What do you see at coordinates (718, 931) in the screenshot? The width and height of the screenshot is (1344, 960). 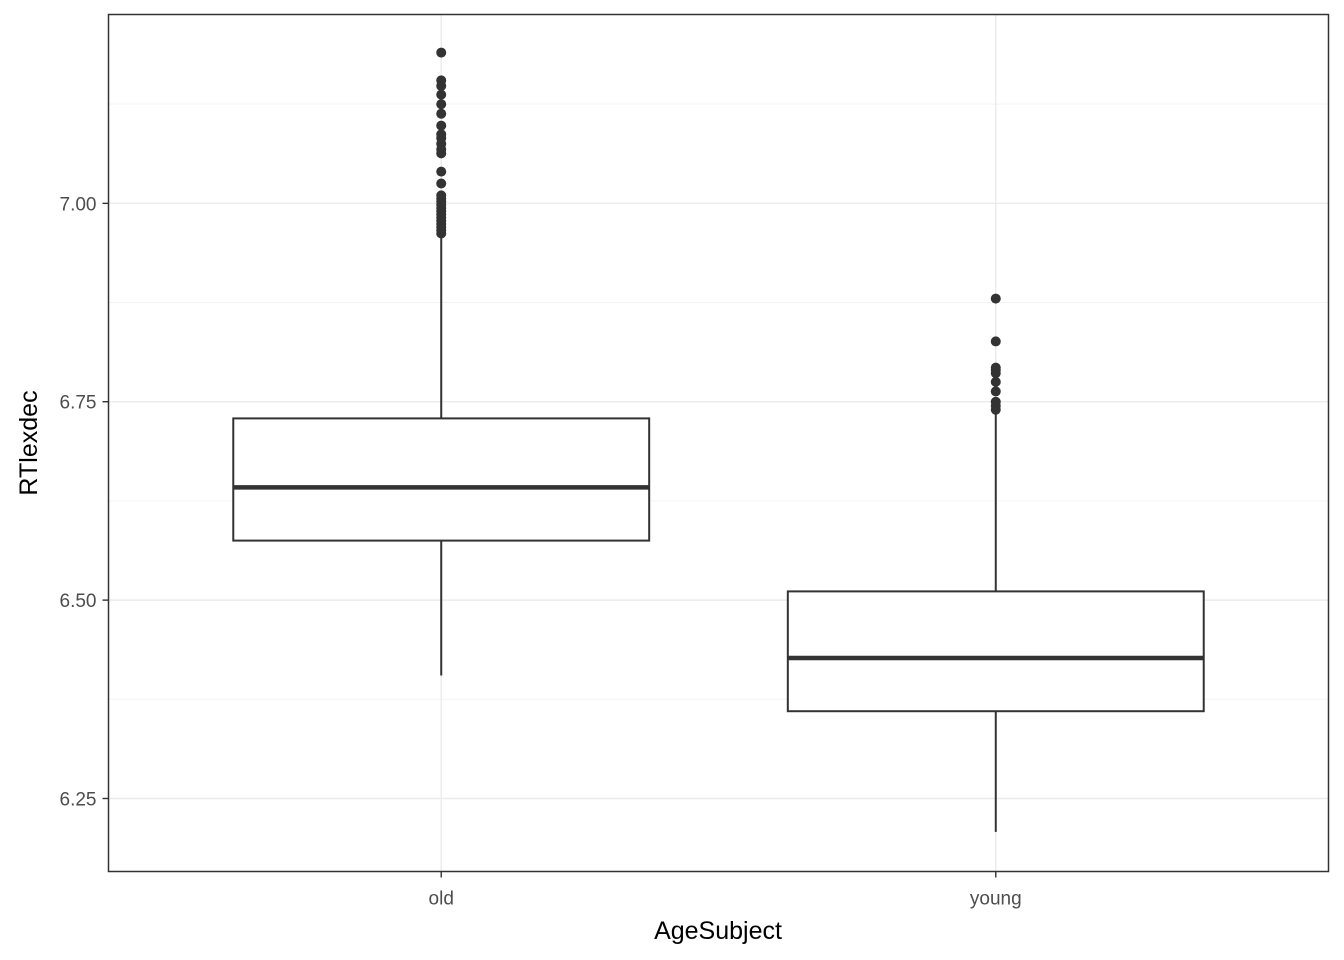 I see `x-axis-title: AgeSubject` at bounding box center [718, 931].